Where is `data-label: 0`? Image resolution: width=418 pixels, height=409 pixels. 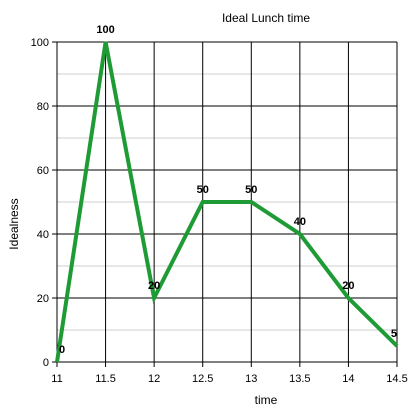 data-label: 0 is located at coordinates (62, 350).